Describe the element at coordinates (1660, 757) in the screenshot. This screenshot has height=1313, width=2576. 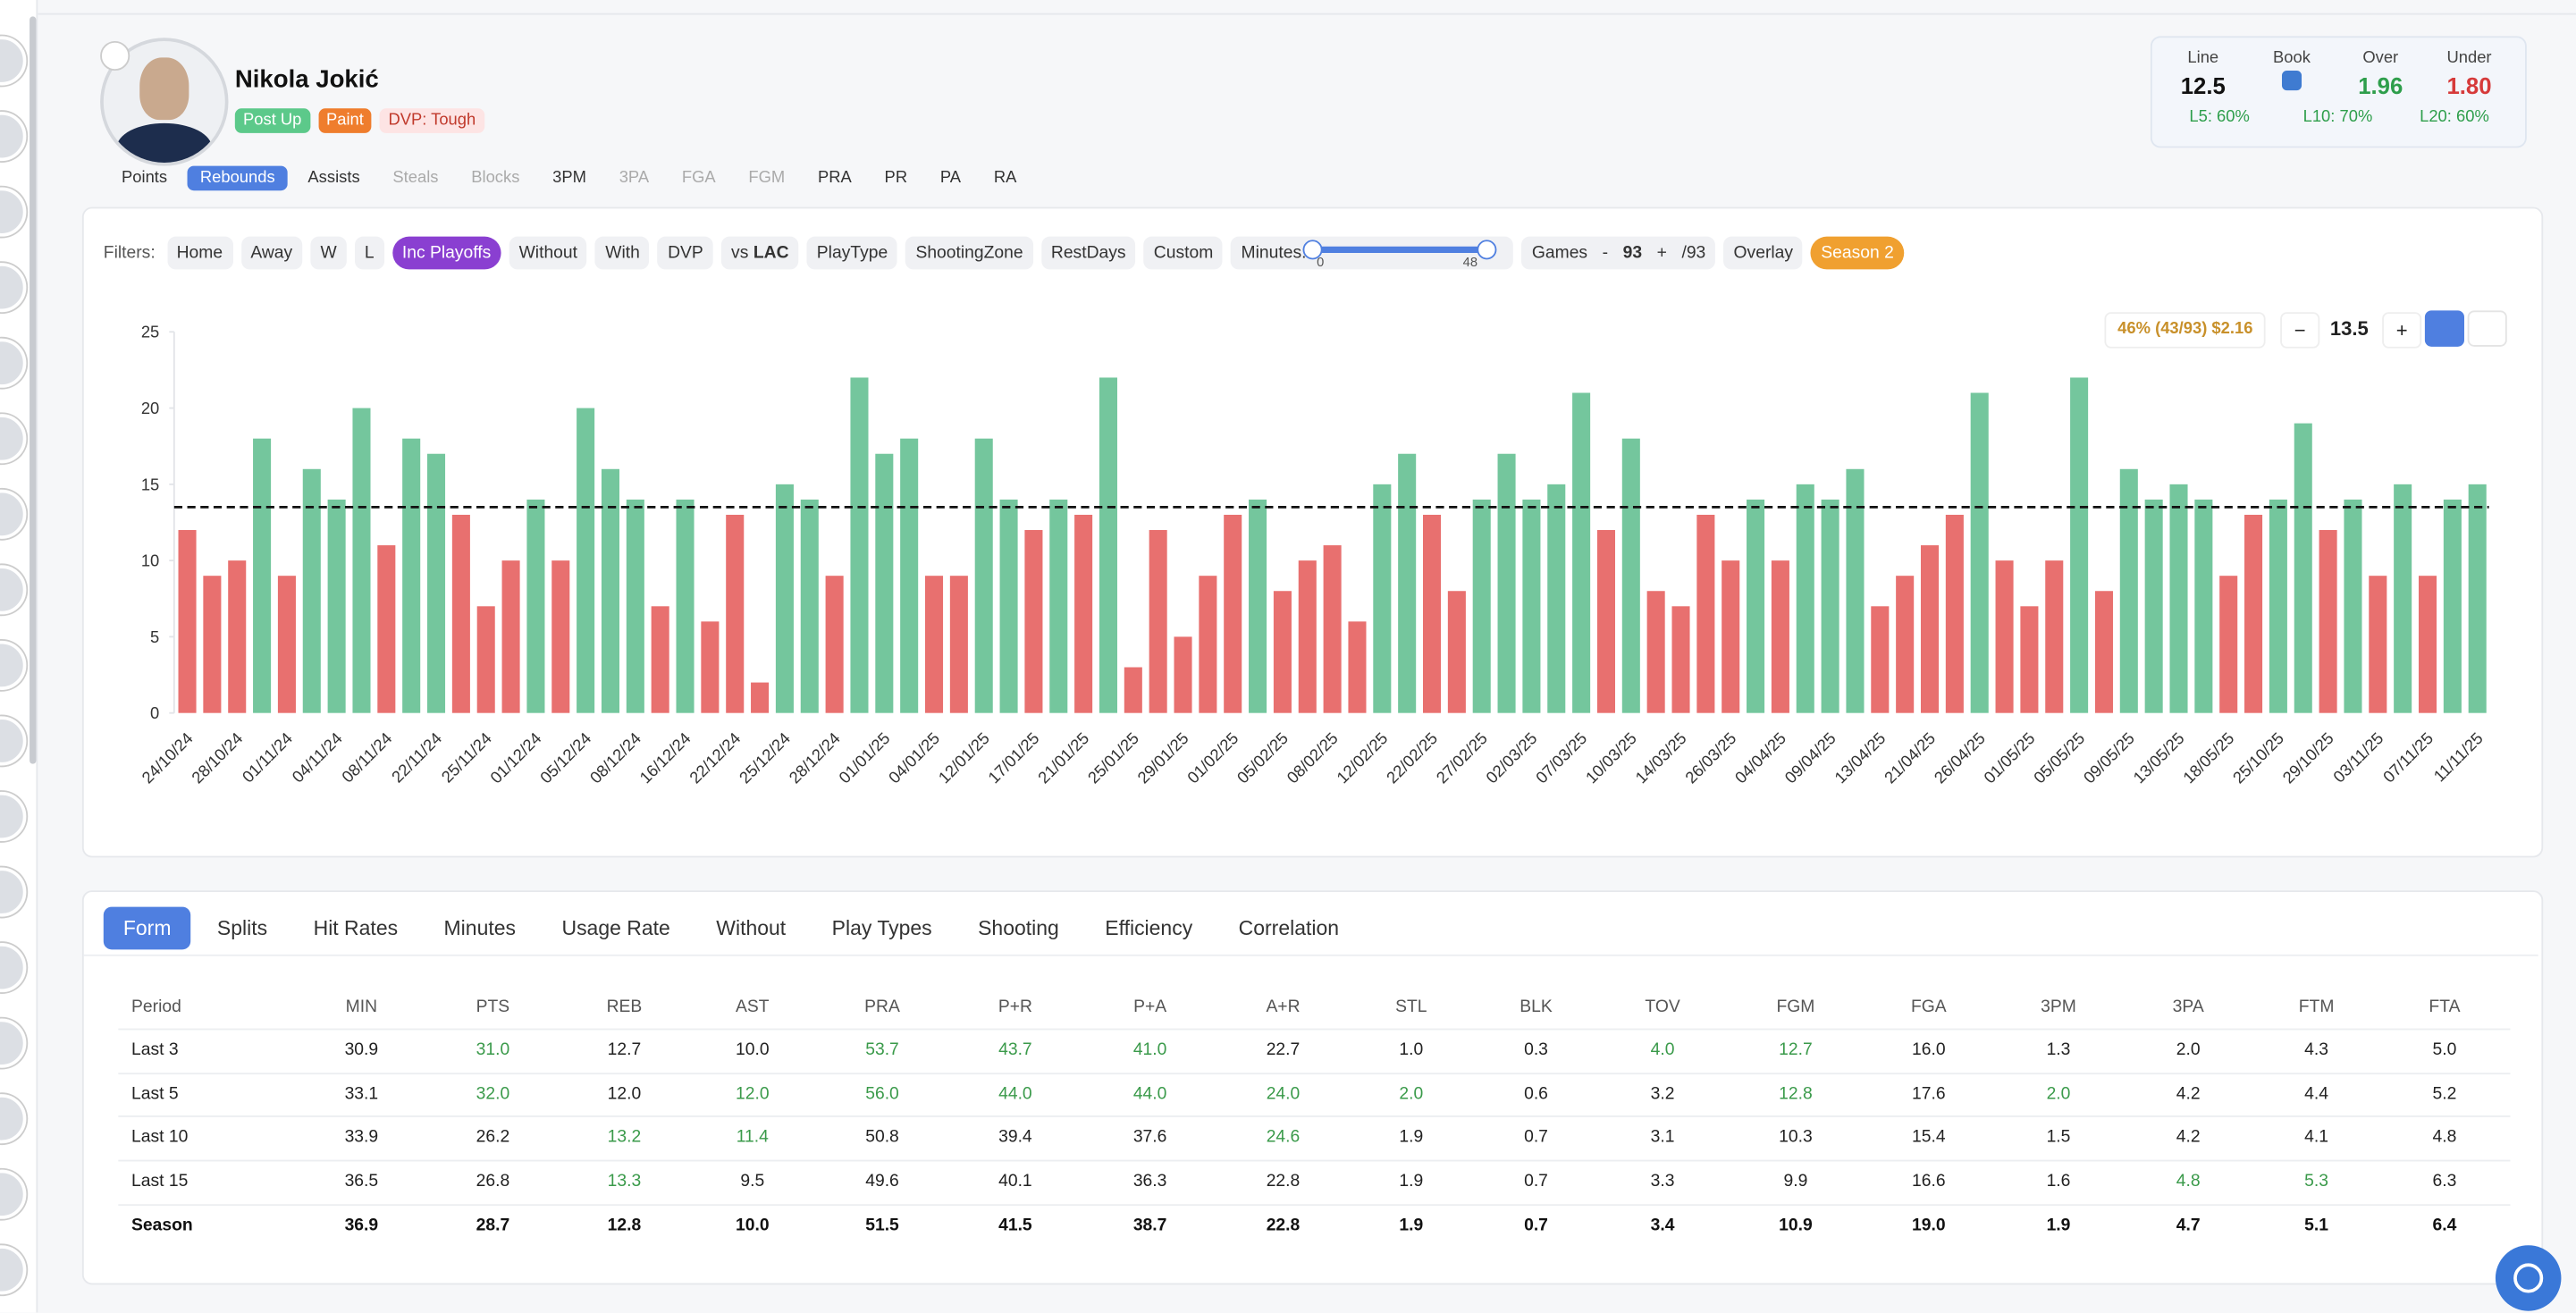
I see `x-tick-label: 14/03/25` at that location.